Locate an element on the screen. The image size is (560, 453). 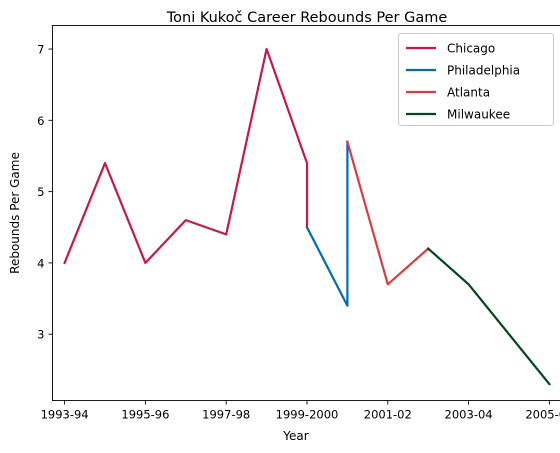
legend-frame is located at coordinates (476, 79).